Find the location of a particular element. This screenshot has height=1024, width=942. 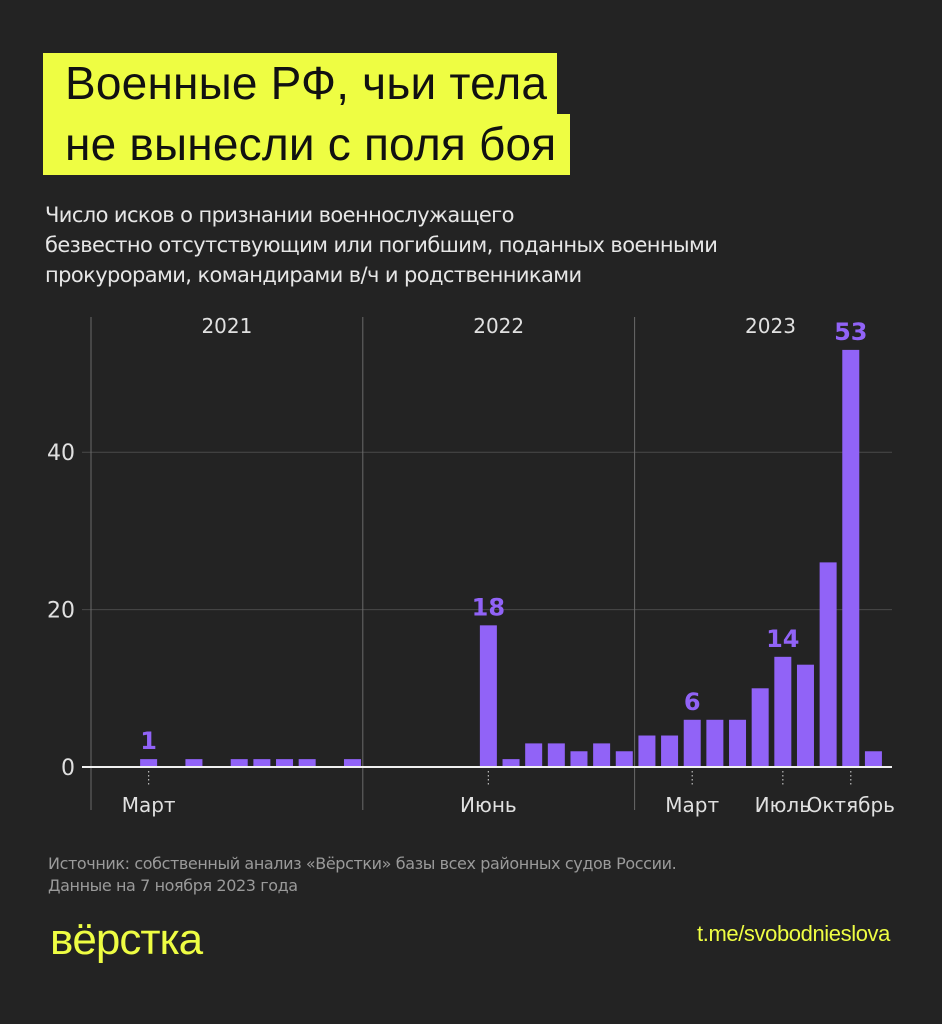

verstka-logo: вёрстка is located at coordinates (126, 939).